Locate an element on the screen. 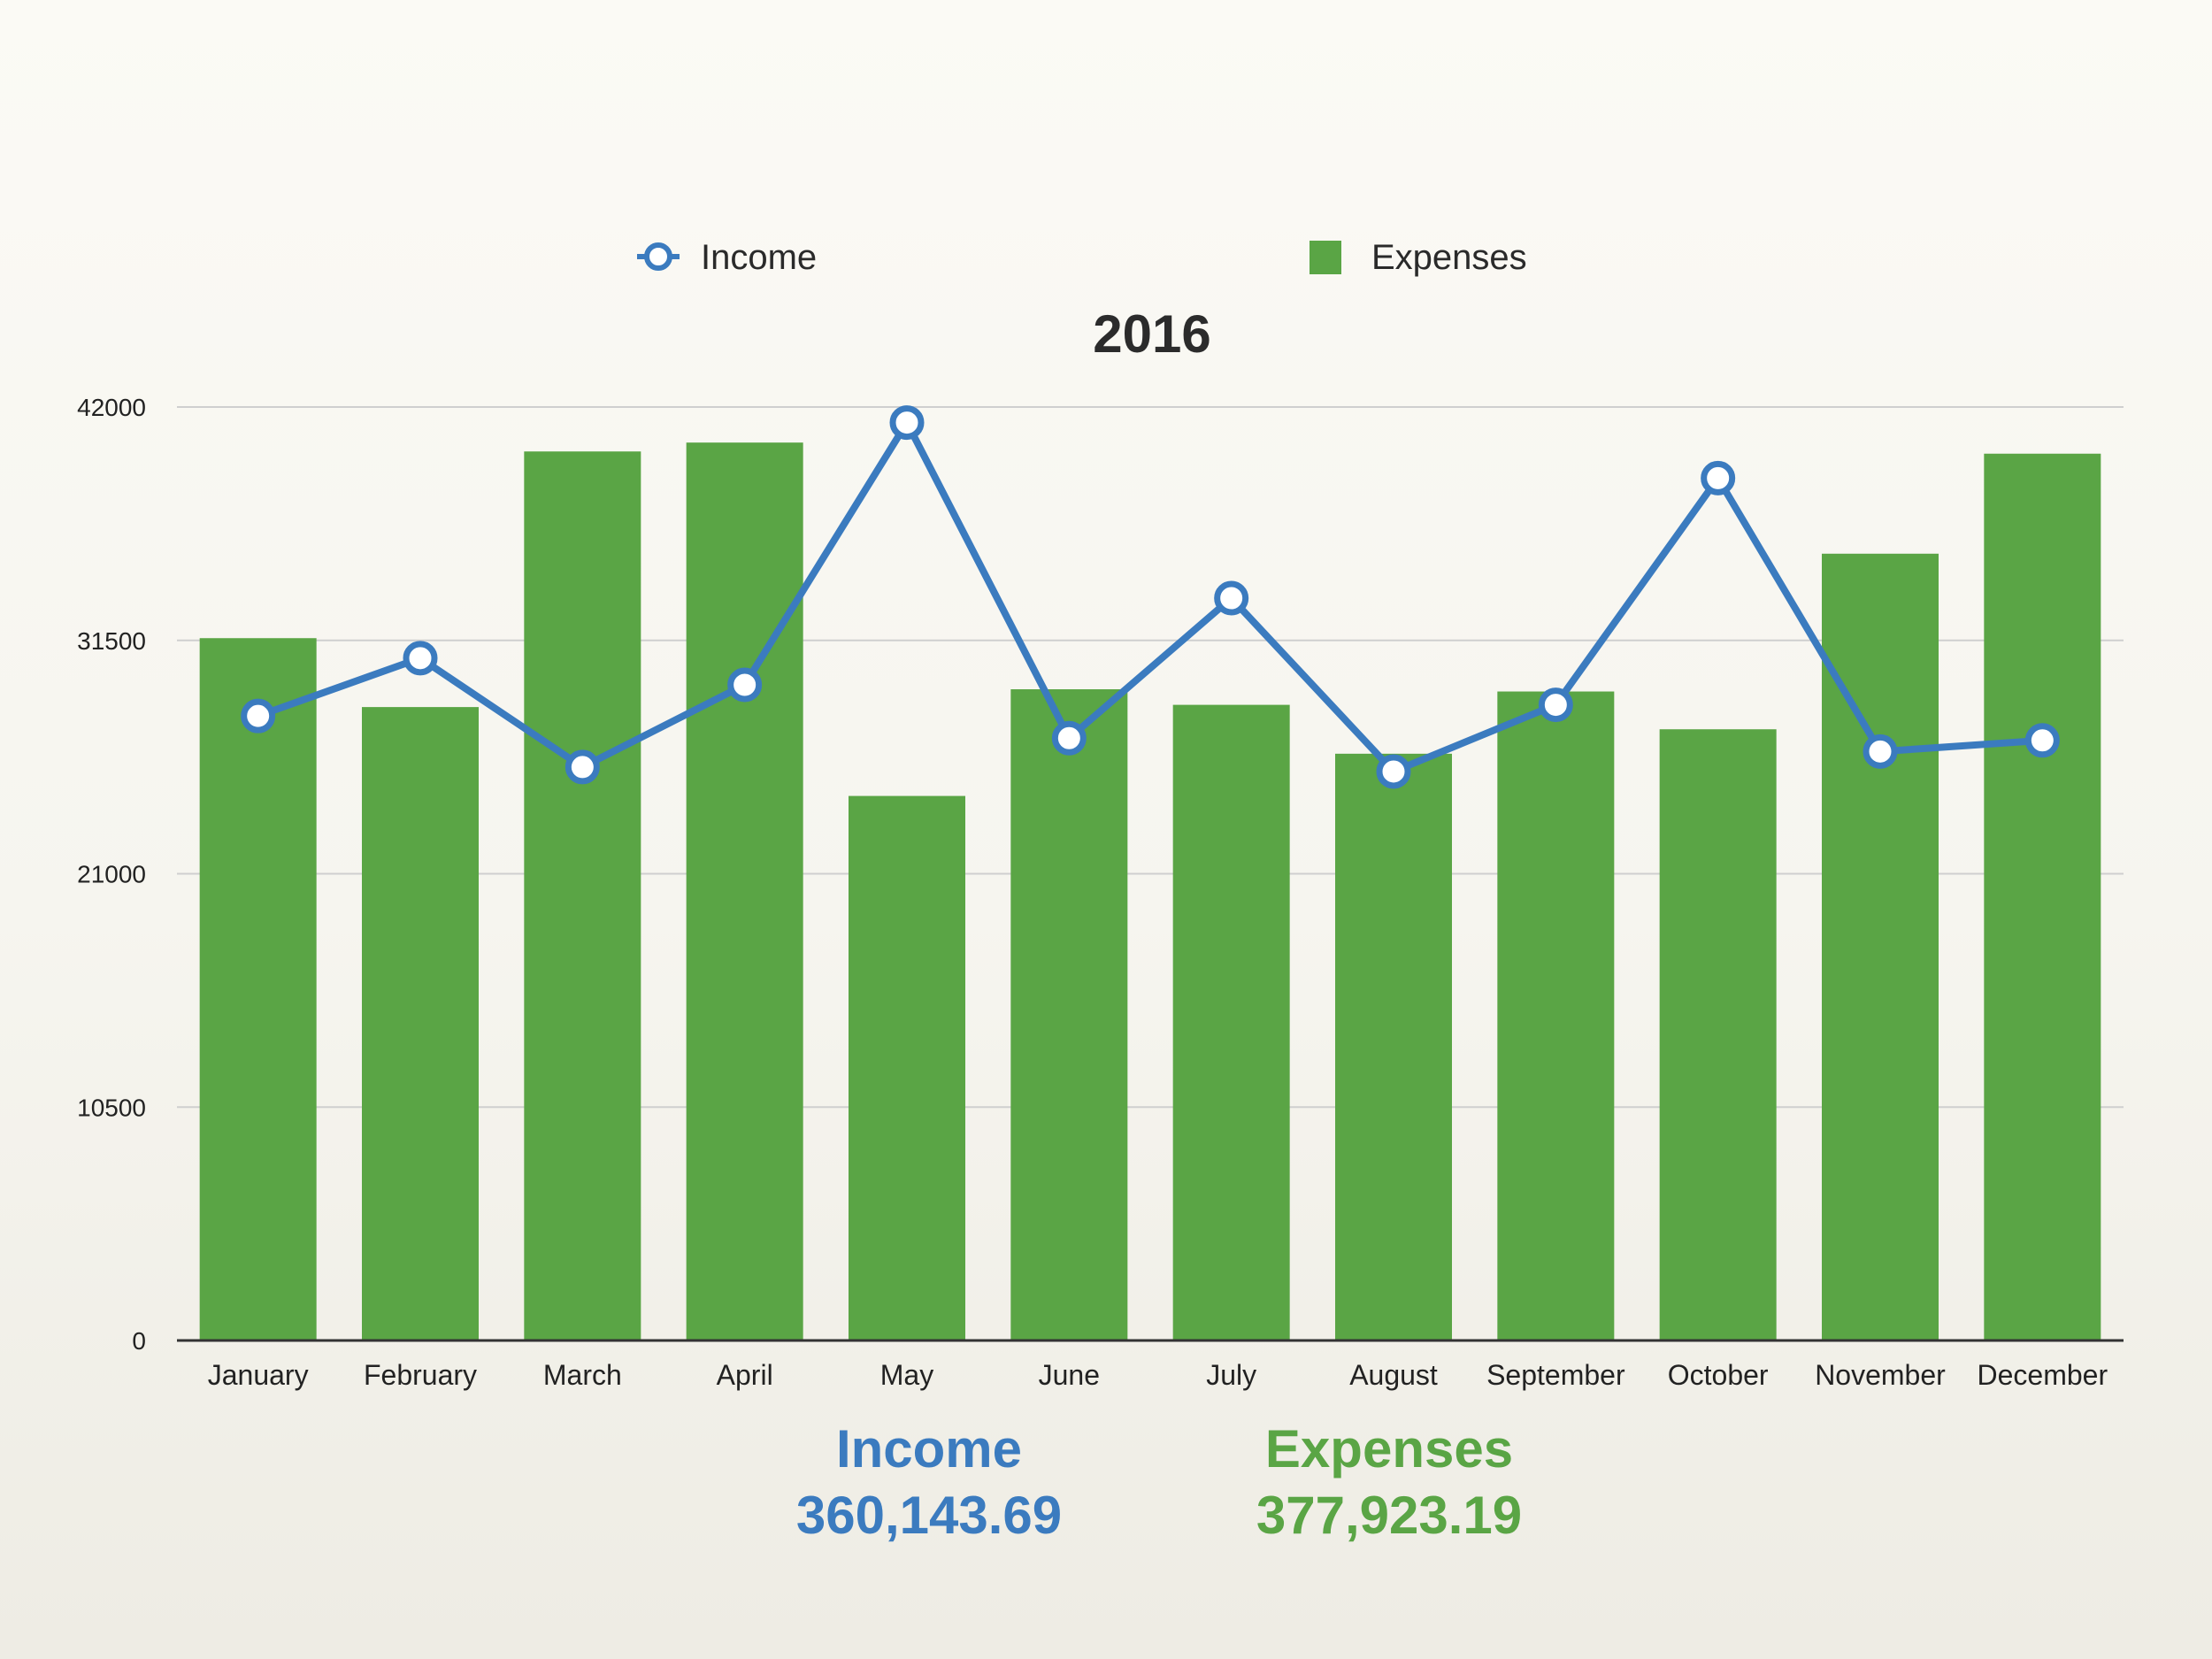 The width and height of the screenshot is (2212, 1659). x-tick-label: January is located at coordinates (258, 1375).